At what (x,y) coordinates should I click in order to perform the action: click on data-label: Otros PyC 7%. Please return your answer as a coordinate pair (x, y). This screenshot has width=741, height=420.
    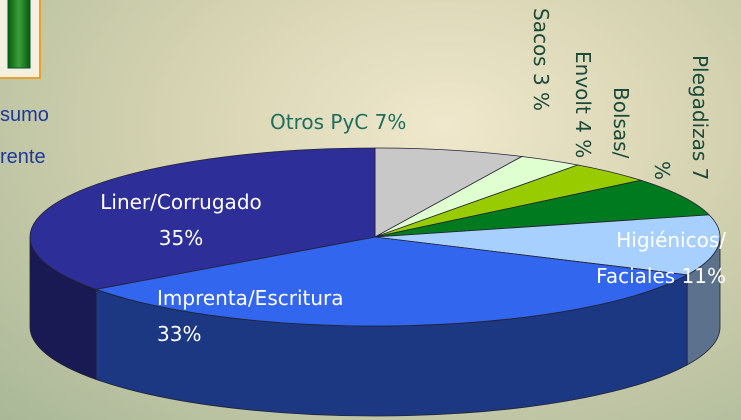
    Looking at the image, I should click on (338, 122).